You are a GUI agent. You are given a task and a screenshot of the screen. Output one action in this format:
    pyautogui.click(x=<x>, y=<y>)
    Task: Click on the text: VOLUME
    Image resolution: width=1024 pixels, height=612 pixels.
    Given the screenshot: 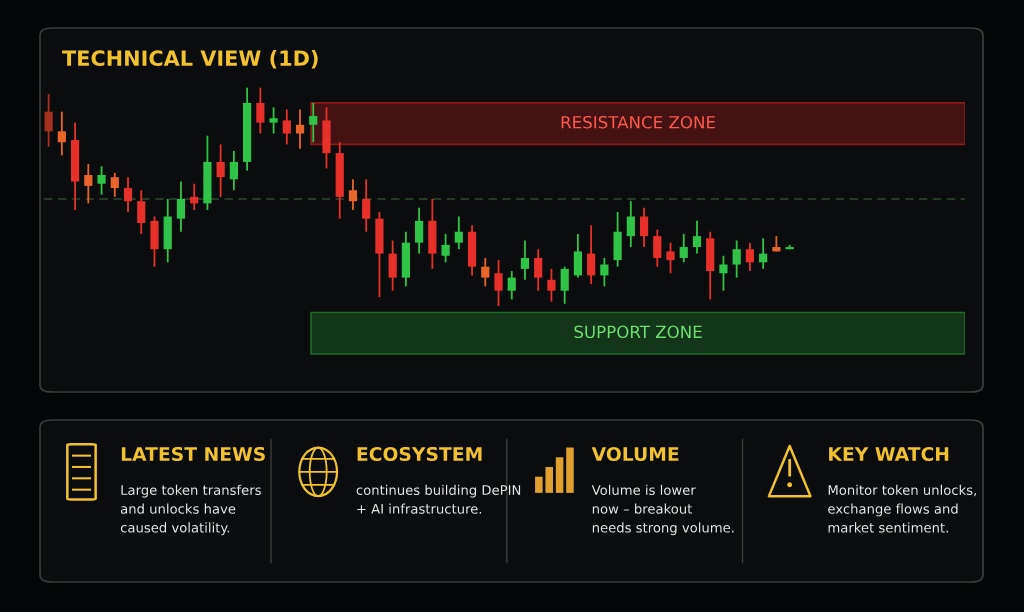 What is the action you would take?
    pyautogui.click(x=635, y=454)
    